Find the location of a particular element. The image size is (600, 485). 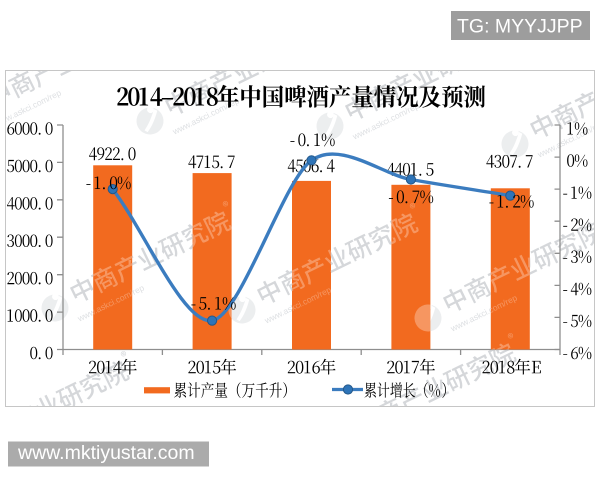

svg-text: TG: MYYJJPP is located at coordinates (520, 27).